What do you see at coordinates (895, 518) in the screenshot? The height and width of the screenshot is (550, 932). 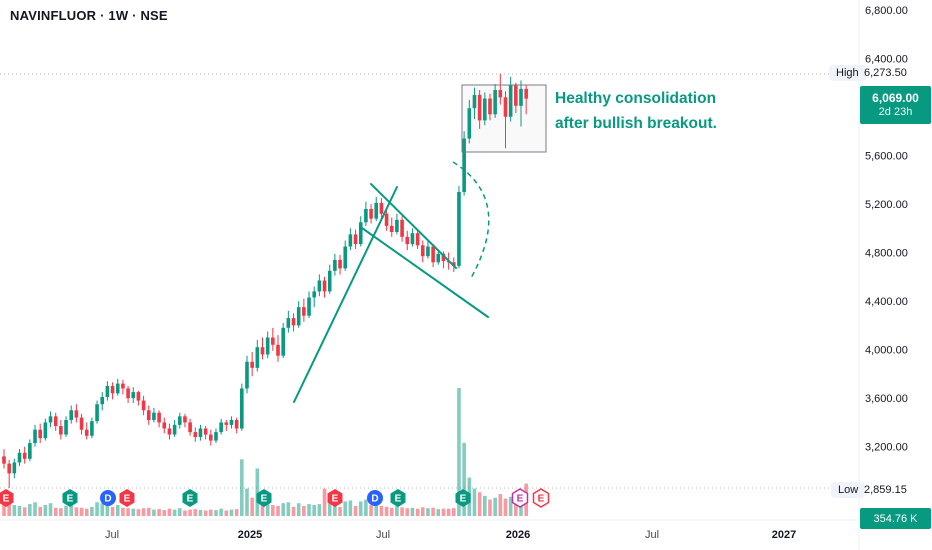 I see `volume-axis-badge: 354.76 K` at bounding box center [895, 518].